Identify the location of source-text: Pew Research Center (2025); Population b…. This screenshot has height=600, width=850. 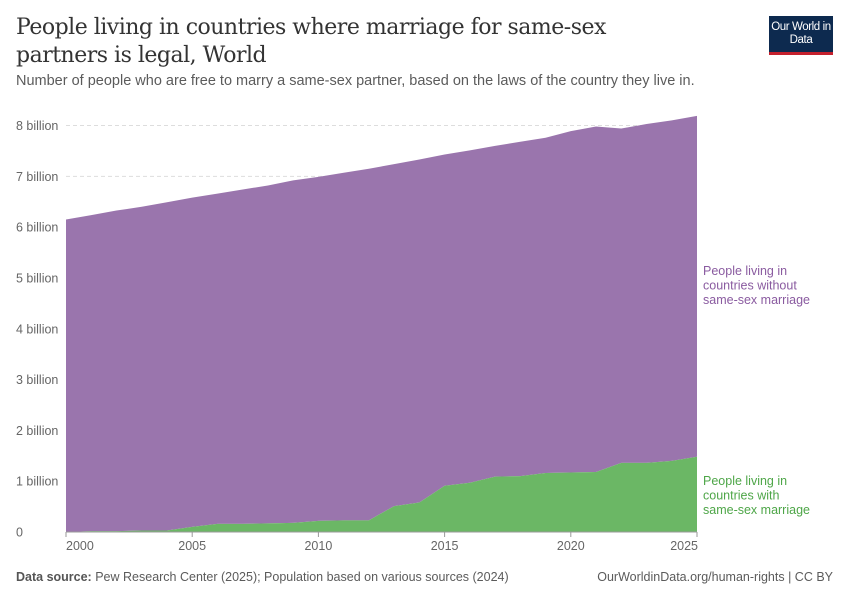
(302, 577).